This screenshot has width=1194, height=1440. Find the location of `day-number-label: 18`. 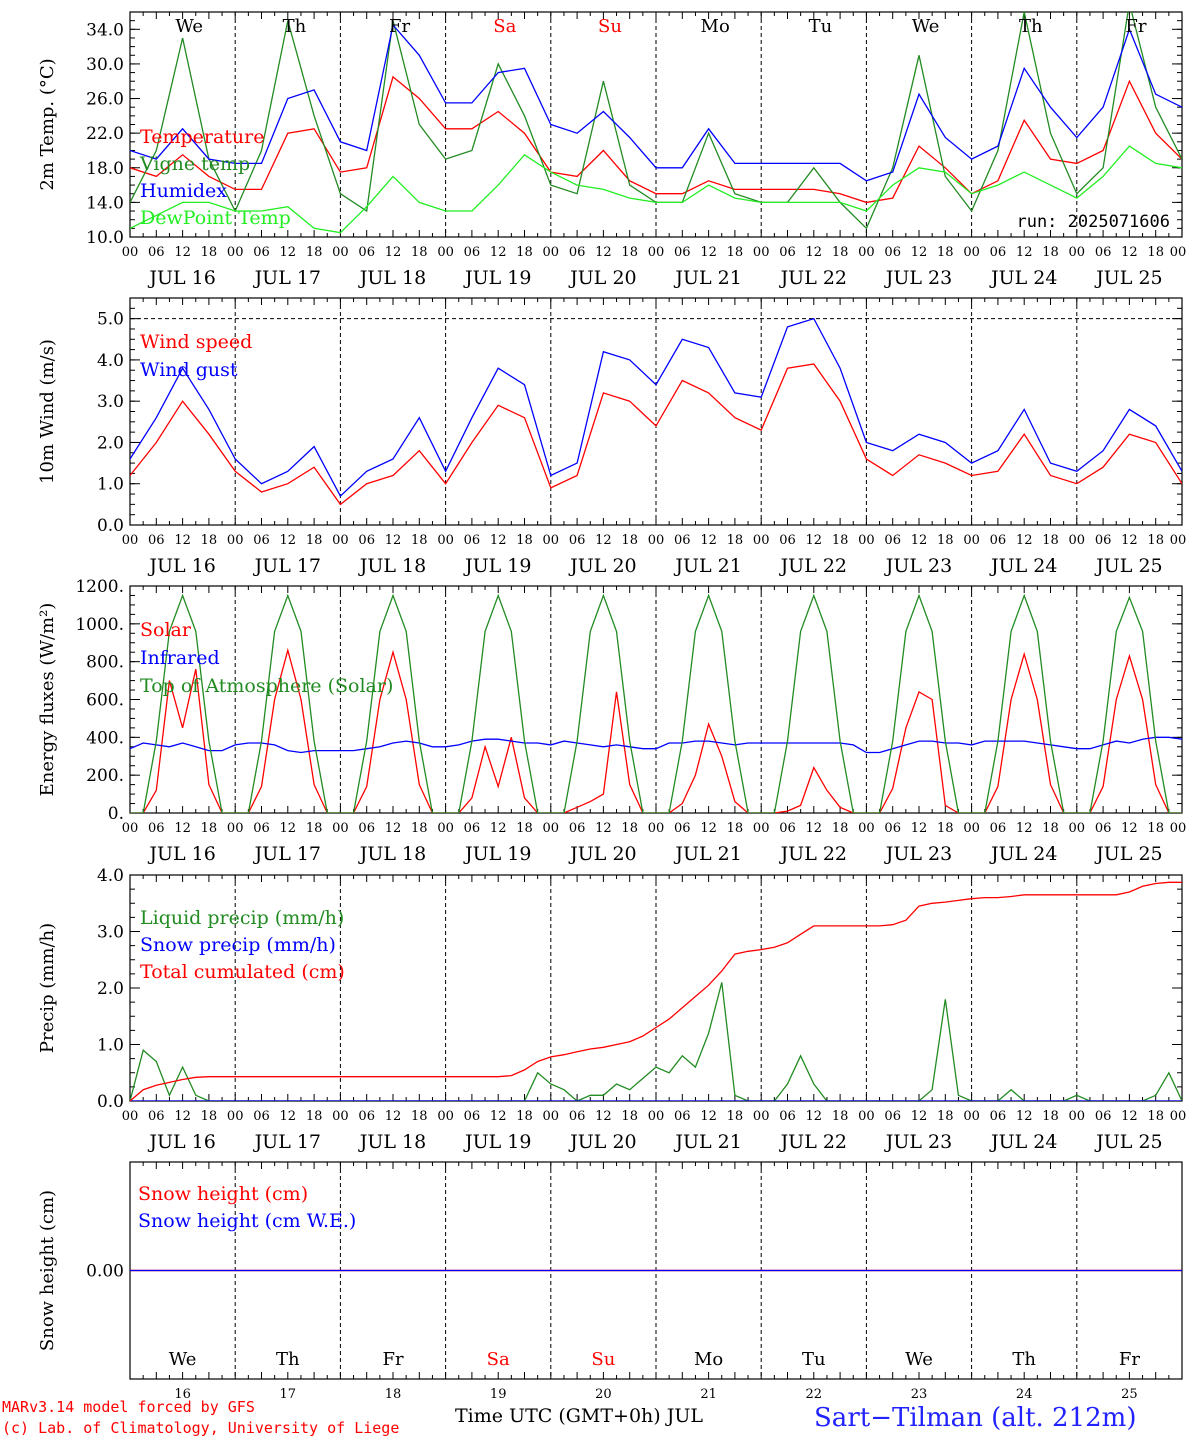

day-number-label: 18 is located at coordinates (393, 1394).